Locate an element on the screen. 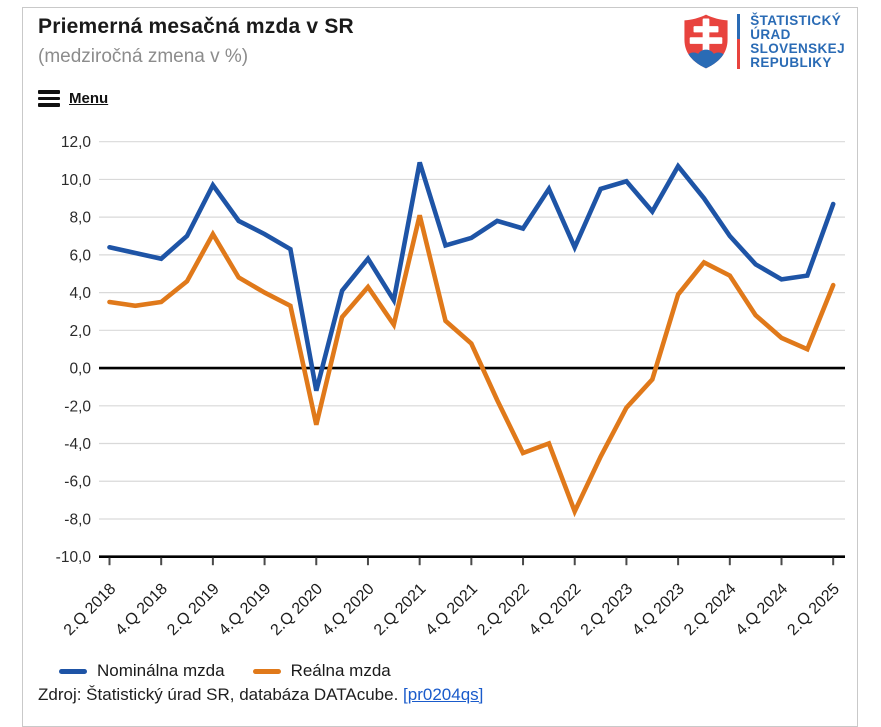 This screenshot has width=881, height=727. real-series-dash-icon is located at coordinates (266, 671).